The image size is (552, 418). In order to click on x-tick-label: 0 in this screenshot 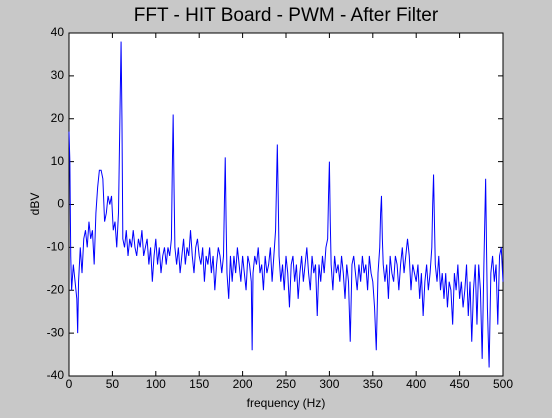, I will do `click(69, 384)`.